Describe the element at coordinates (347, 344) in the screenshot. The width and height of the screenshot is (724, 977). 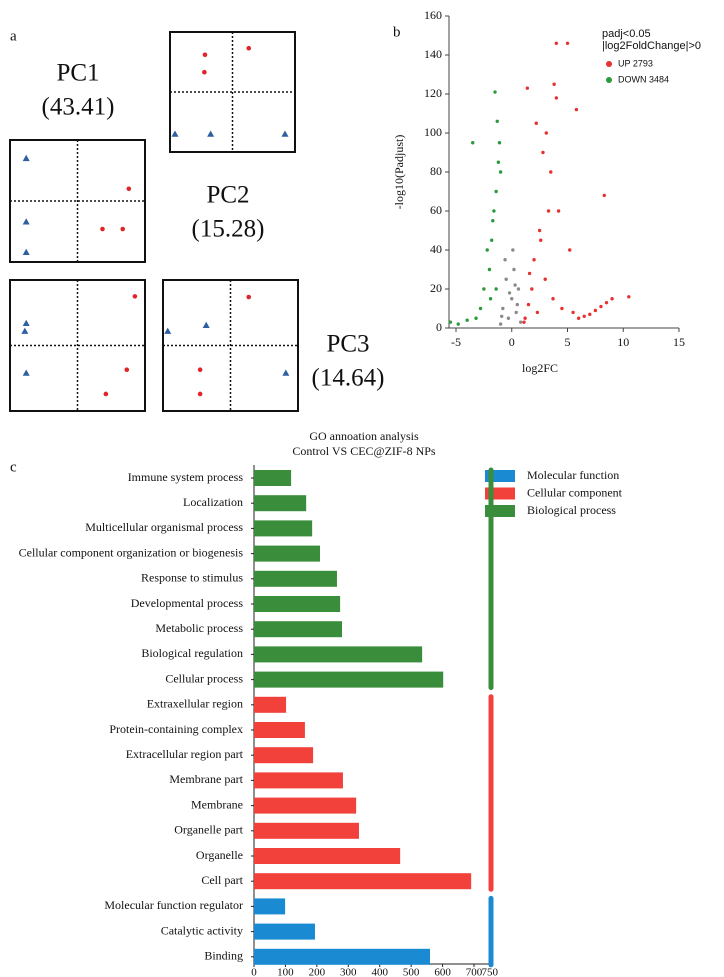
I see `pc-label: PC3` at that location.